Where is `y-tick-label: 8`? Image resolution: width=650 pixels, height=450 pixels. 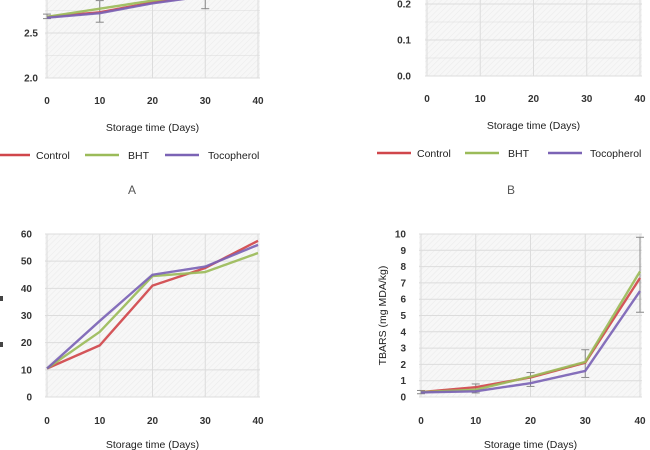 y-tick-label: 8 is located at coordinates (403, 267).